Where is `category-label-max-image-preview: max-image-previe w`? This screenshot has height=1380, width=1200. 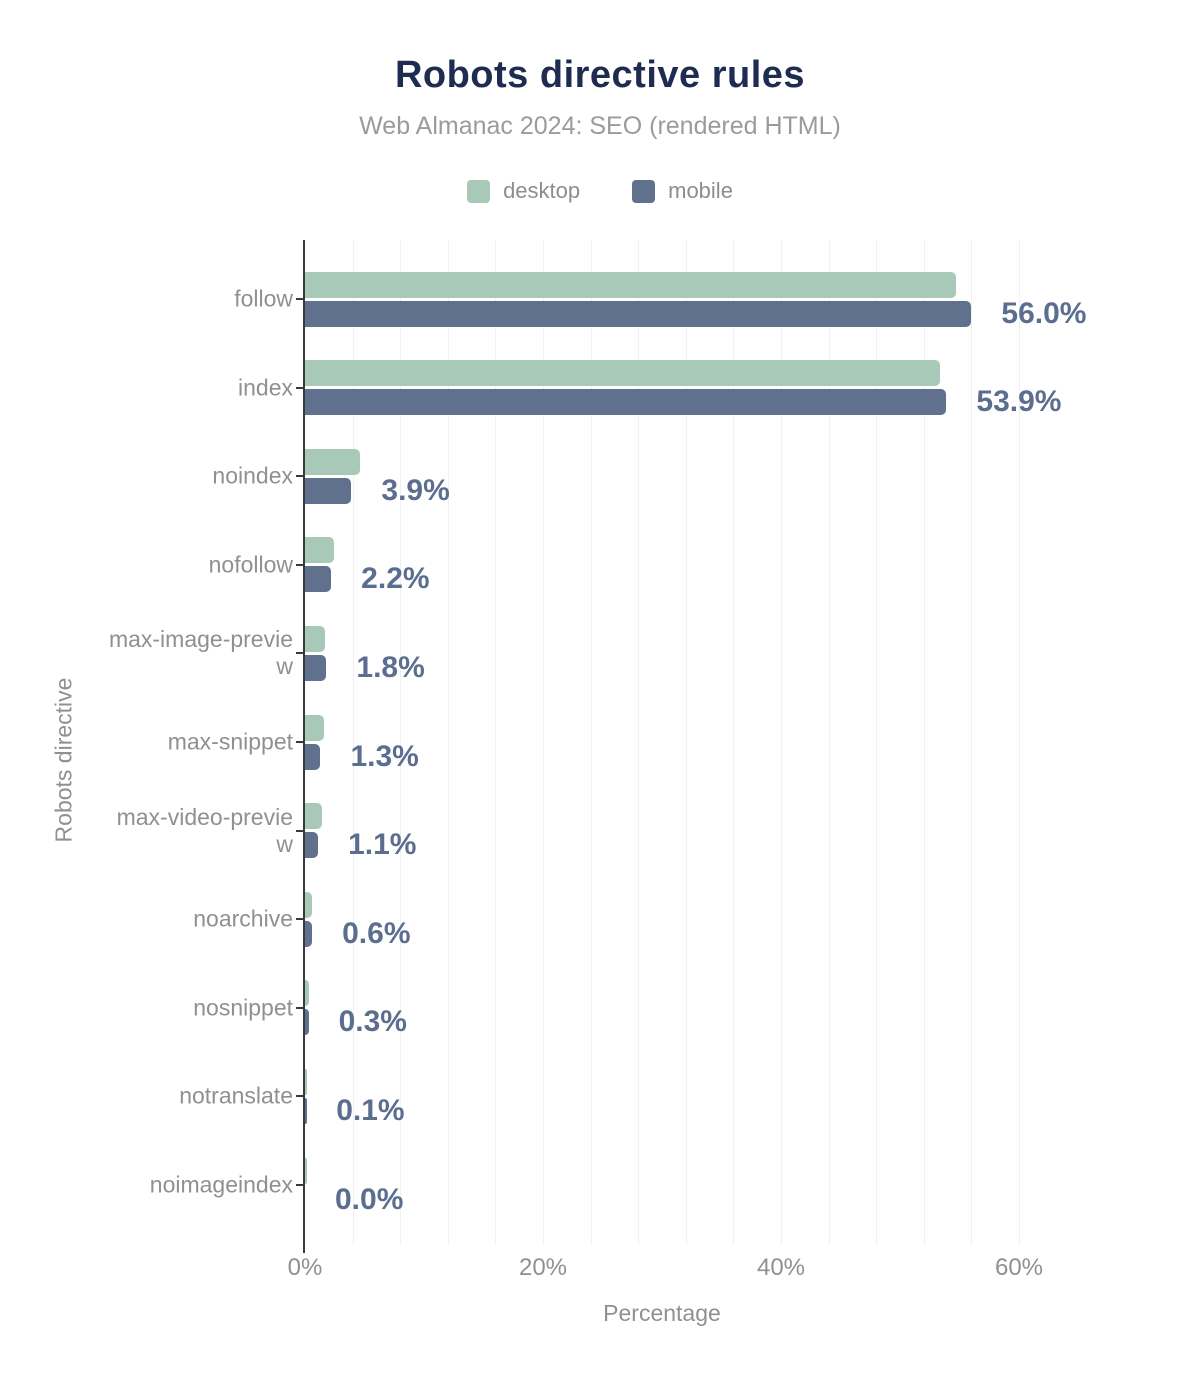 category-label-max-image-preview: max-image-previe w is located at coordinates (200, 653).